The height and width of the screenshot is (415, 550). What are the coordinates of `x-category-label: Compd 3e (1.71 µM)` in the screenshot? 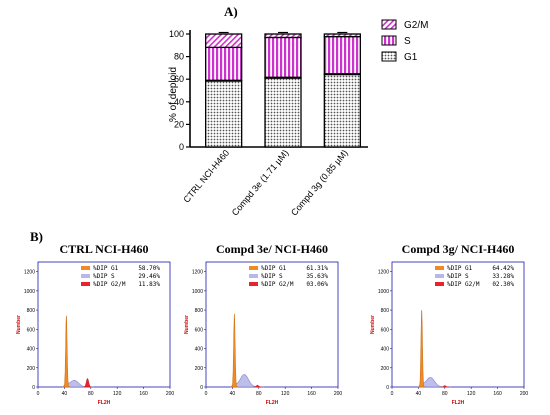 It's located at (260, 183).